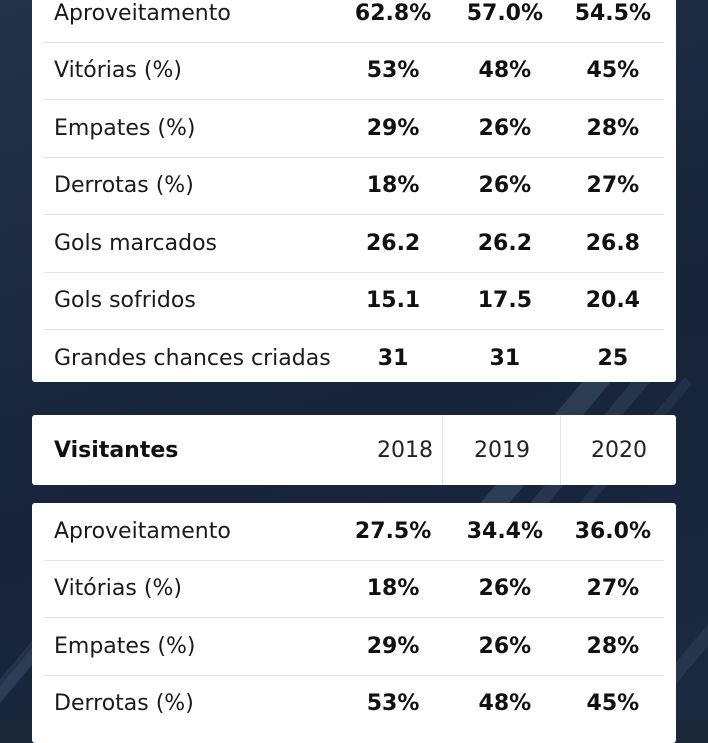 This screenshot has width=708, height=743. Describe the element at coordinates (354, 450) in the screenshot. I see `away-table-header: Visitantes 2018 2019 2020` at that location.